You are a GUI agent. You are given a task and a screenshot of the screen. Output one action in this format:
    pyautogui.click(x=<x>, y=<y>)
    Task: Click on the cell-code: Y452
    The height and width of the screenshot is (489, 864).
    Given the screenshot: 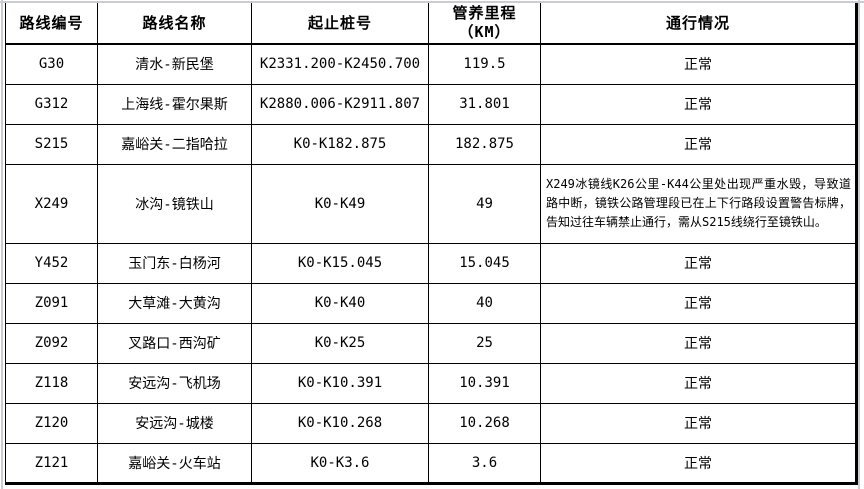 What is the action you would take?
    pyautogui.click(x=51, y=263)
    